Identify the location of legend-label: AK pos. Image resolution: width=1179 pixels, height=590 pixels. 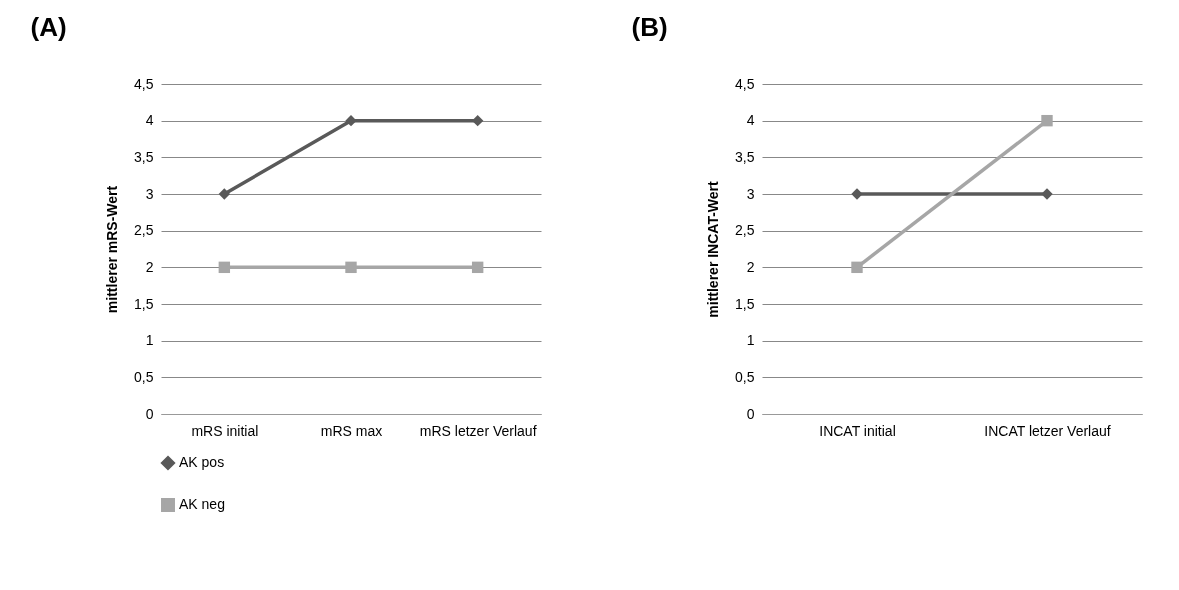
(202, 462).